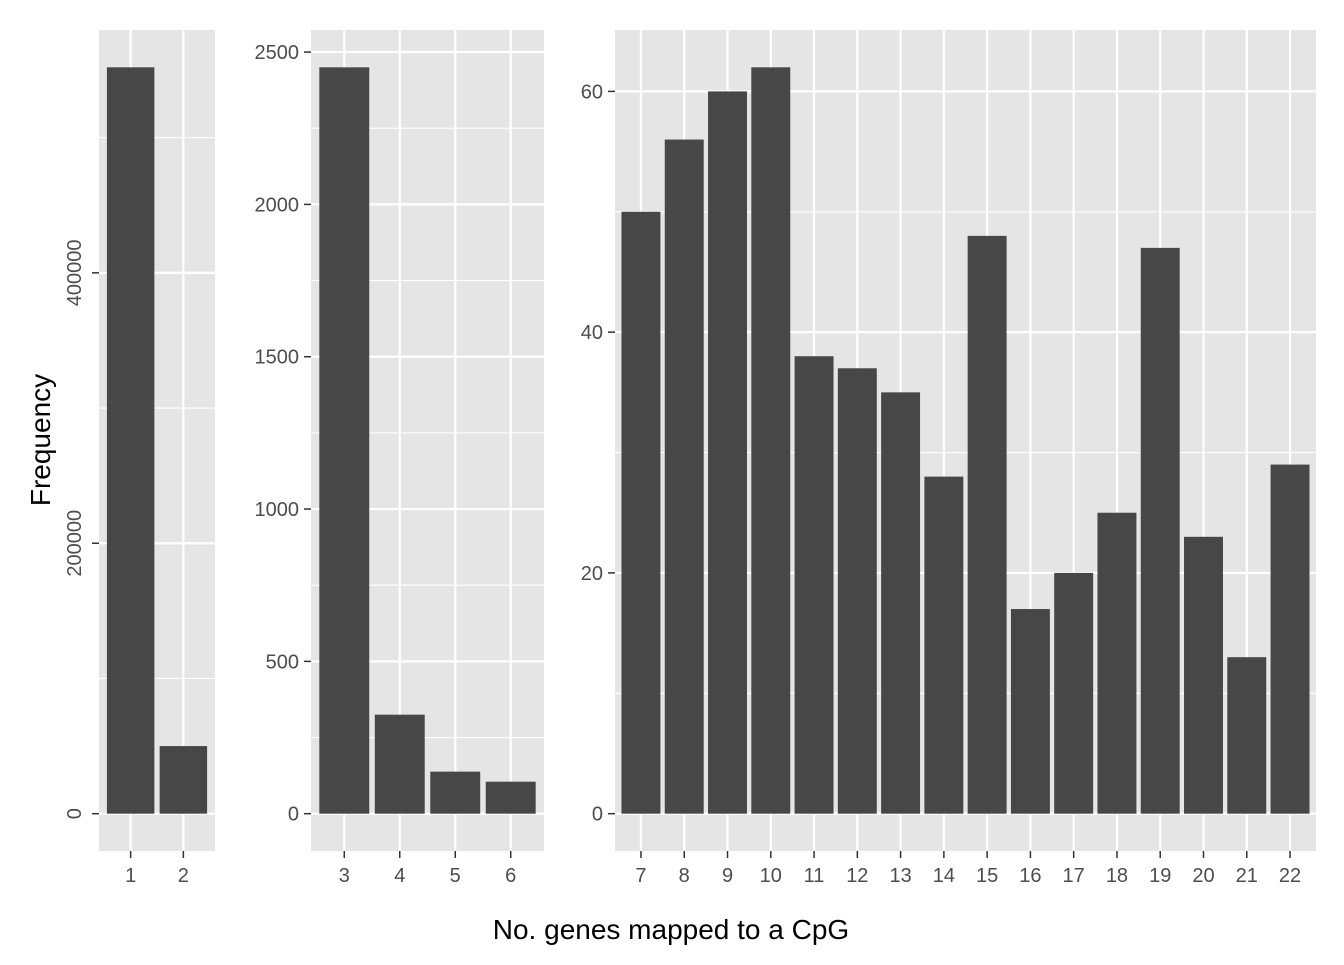 This screenshot has height=965, width=1344. What do you see at coordinates (1160, 876) in the screenshot?
I see `x-tick-label: 19` at bounding box center [1160, 876].